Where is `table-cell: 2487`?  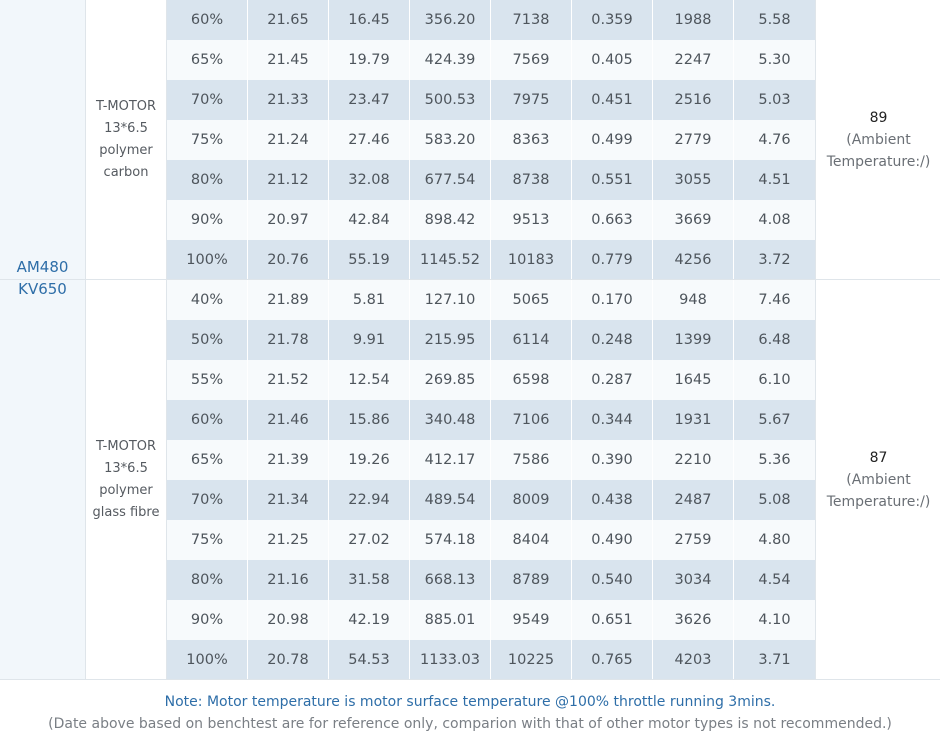 table-cell: 2487 is located at coordinates (693, 500).